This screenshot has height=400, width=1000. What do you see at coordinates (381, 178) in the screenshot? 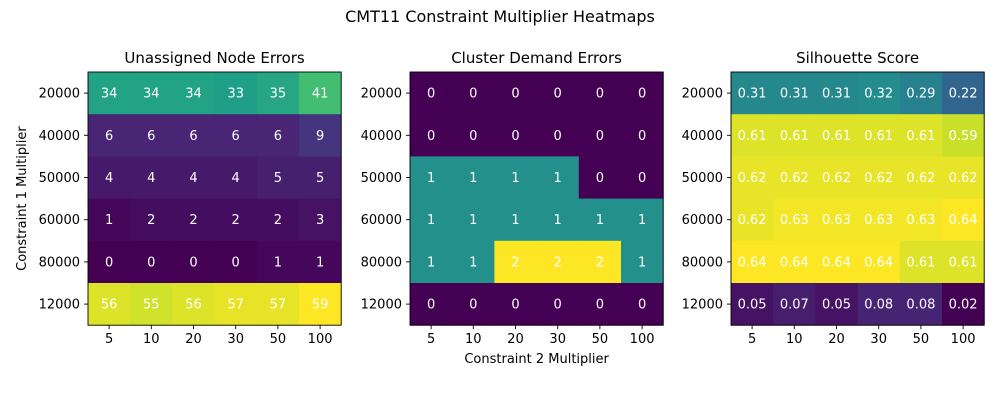
I see `y-tick-label: 50000` at bounding box center [381, 178].